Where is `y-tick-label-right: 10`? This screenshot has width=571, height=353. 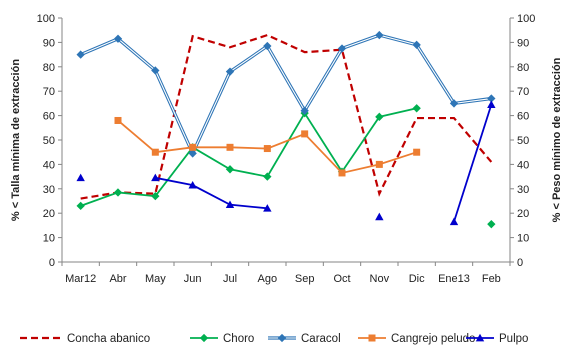
y-tick-label-right: 10 is located at coordinates (523, 239).